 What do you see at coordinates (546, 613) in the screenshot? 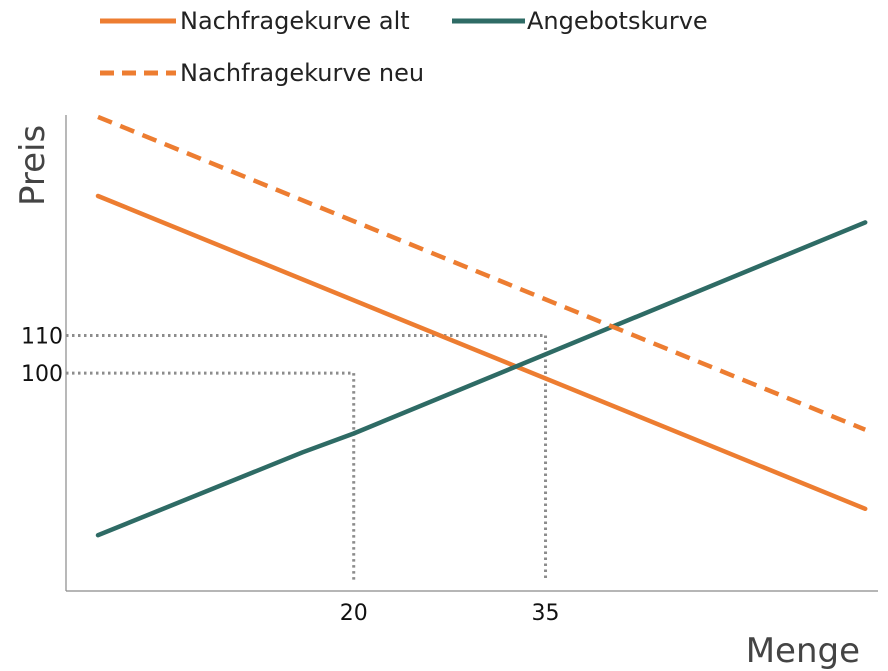
I see `x-tick-label-35: 35` at bounding box center [546, 613].